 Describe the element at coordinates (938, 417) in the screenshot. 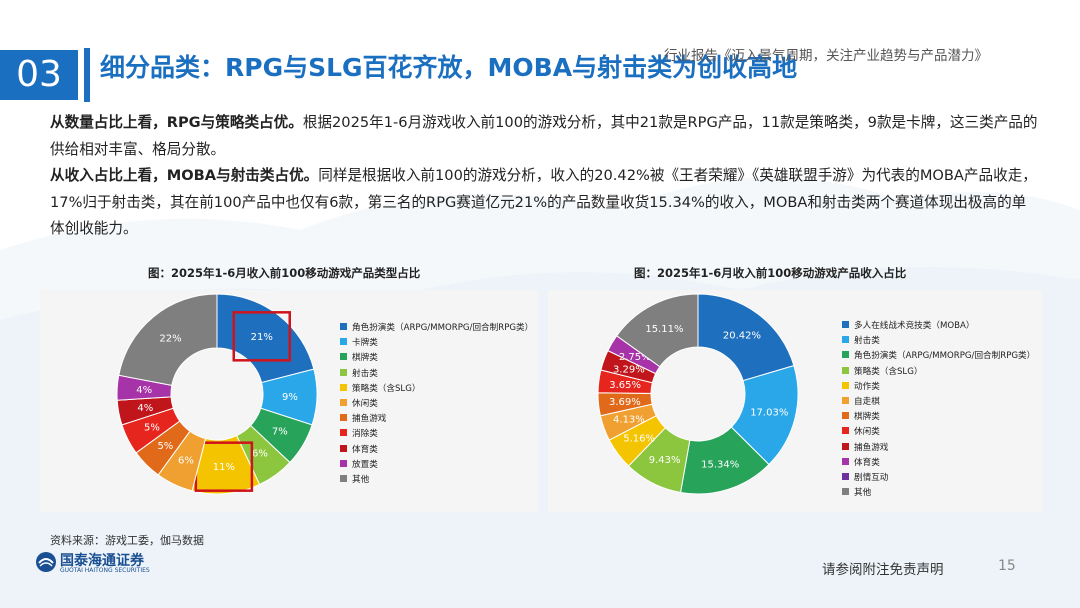

I see `chart2-legend-item: 棋牌类` at that location.